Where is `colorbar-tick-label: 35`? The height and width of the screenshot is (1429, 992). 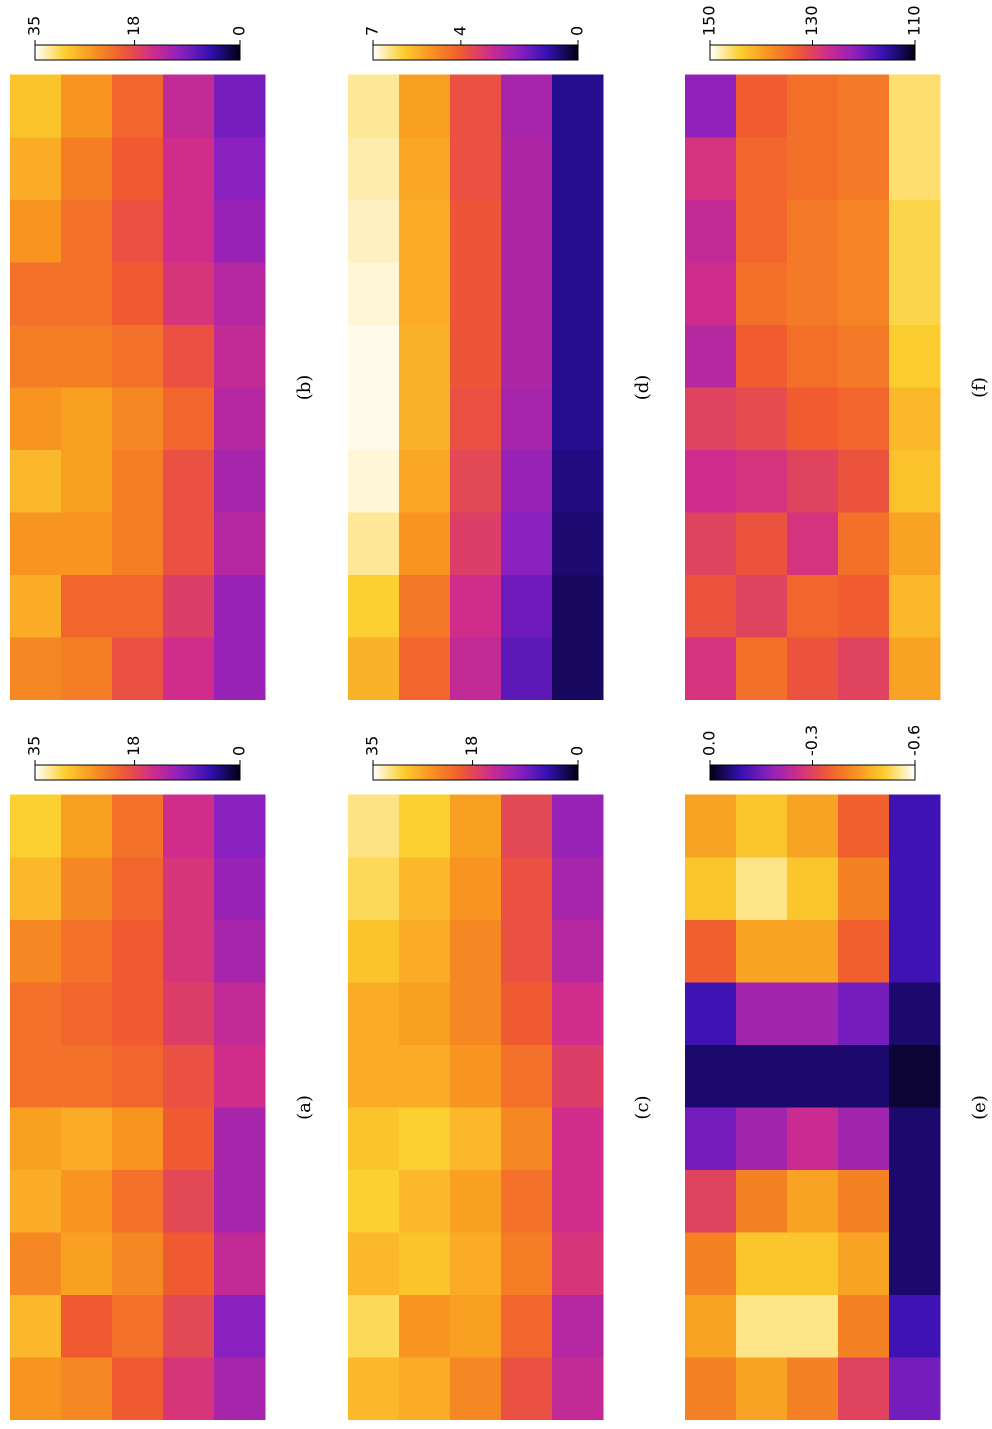 colorbar-tick-label: 35 is located at coordinates (34, 26).